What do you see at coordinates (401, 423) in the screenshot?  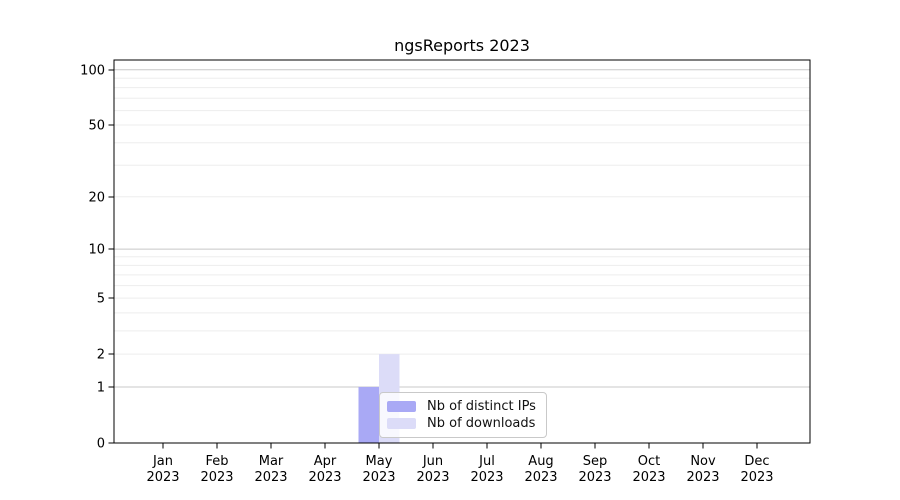 I see `legend-swatch-downloads` at bounding box center [401, 423].